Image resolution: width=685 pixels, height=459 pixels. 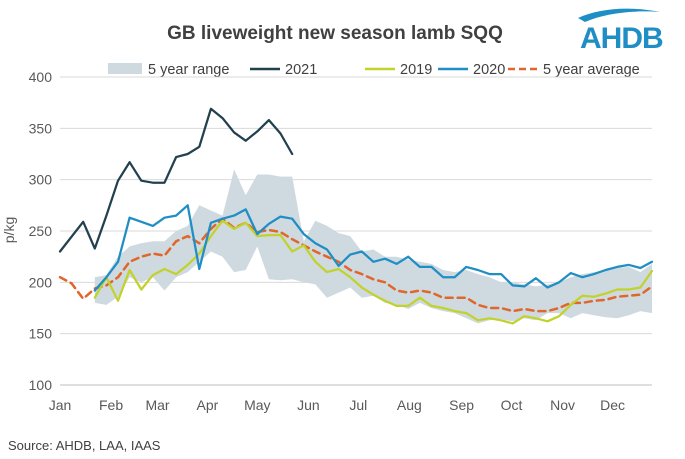 I want to click on chart-title: GB liveweight new season lamb SQQ, so click(x=335, y=33).